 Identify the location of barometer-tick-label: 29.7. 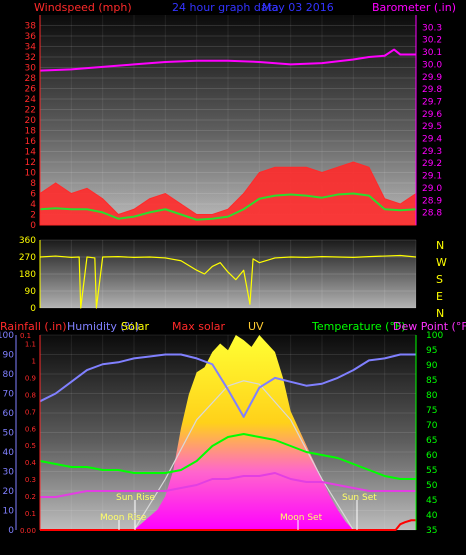
(432, 102).